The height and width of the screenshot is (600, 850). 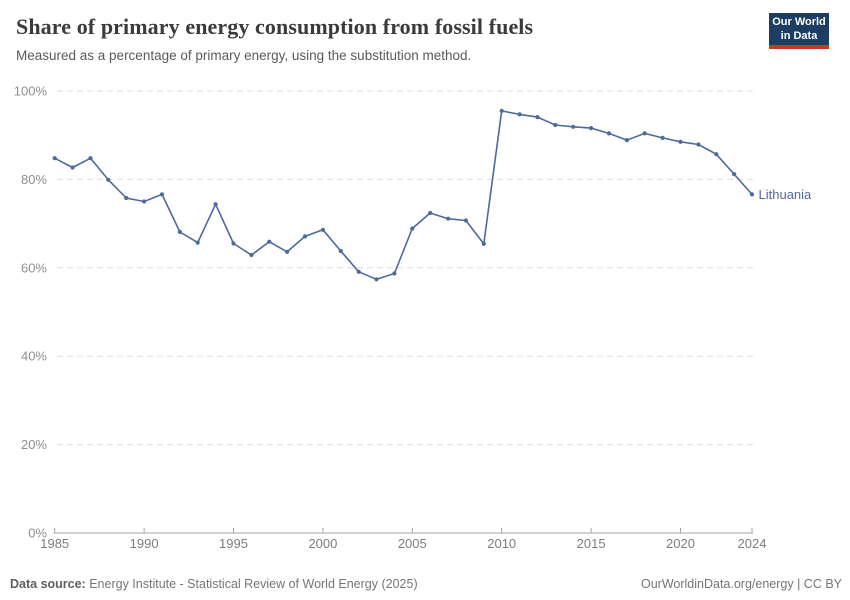 What do you see at coordinates (305, 236) in the screenshot?
I see `data-point-1999` at bounding box center [305, 236].